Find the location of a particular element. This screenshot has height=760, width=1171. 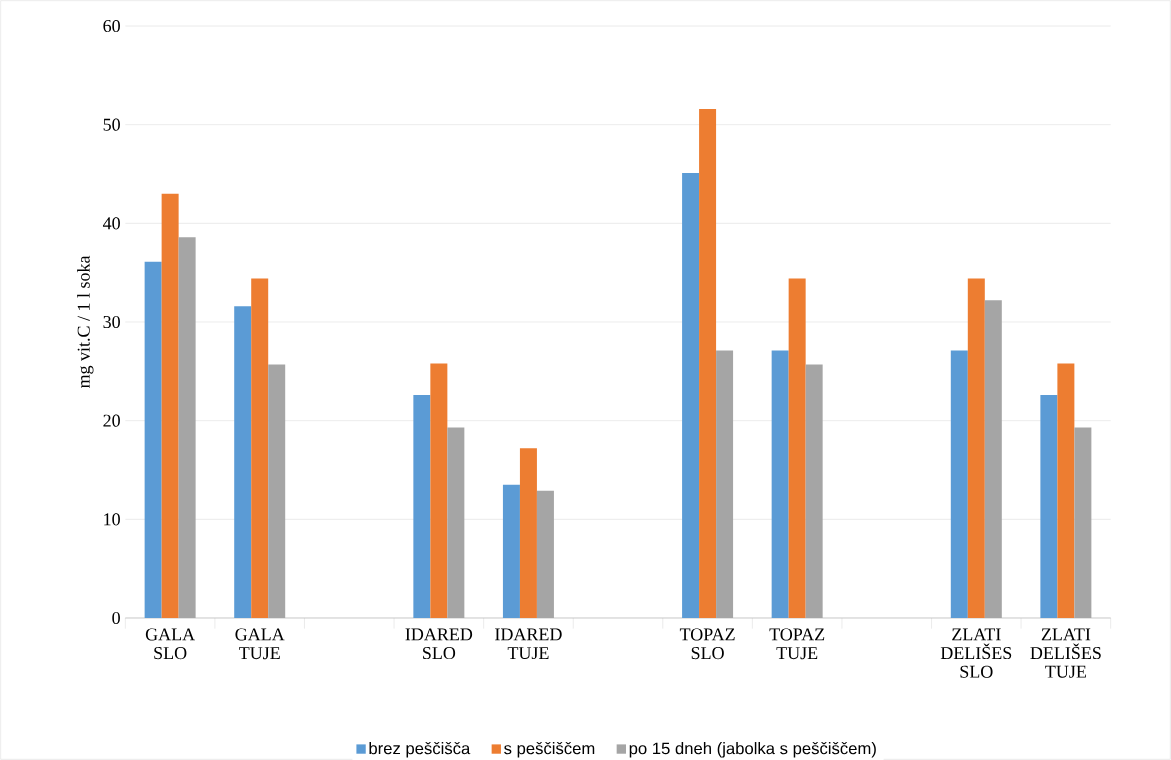

y-tick-label: 10 is located at coordinates (112, 519).